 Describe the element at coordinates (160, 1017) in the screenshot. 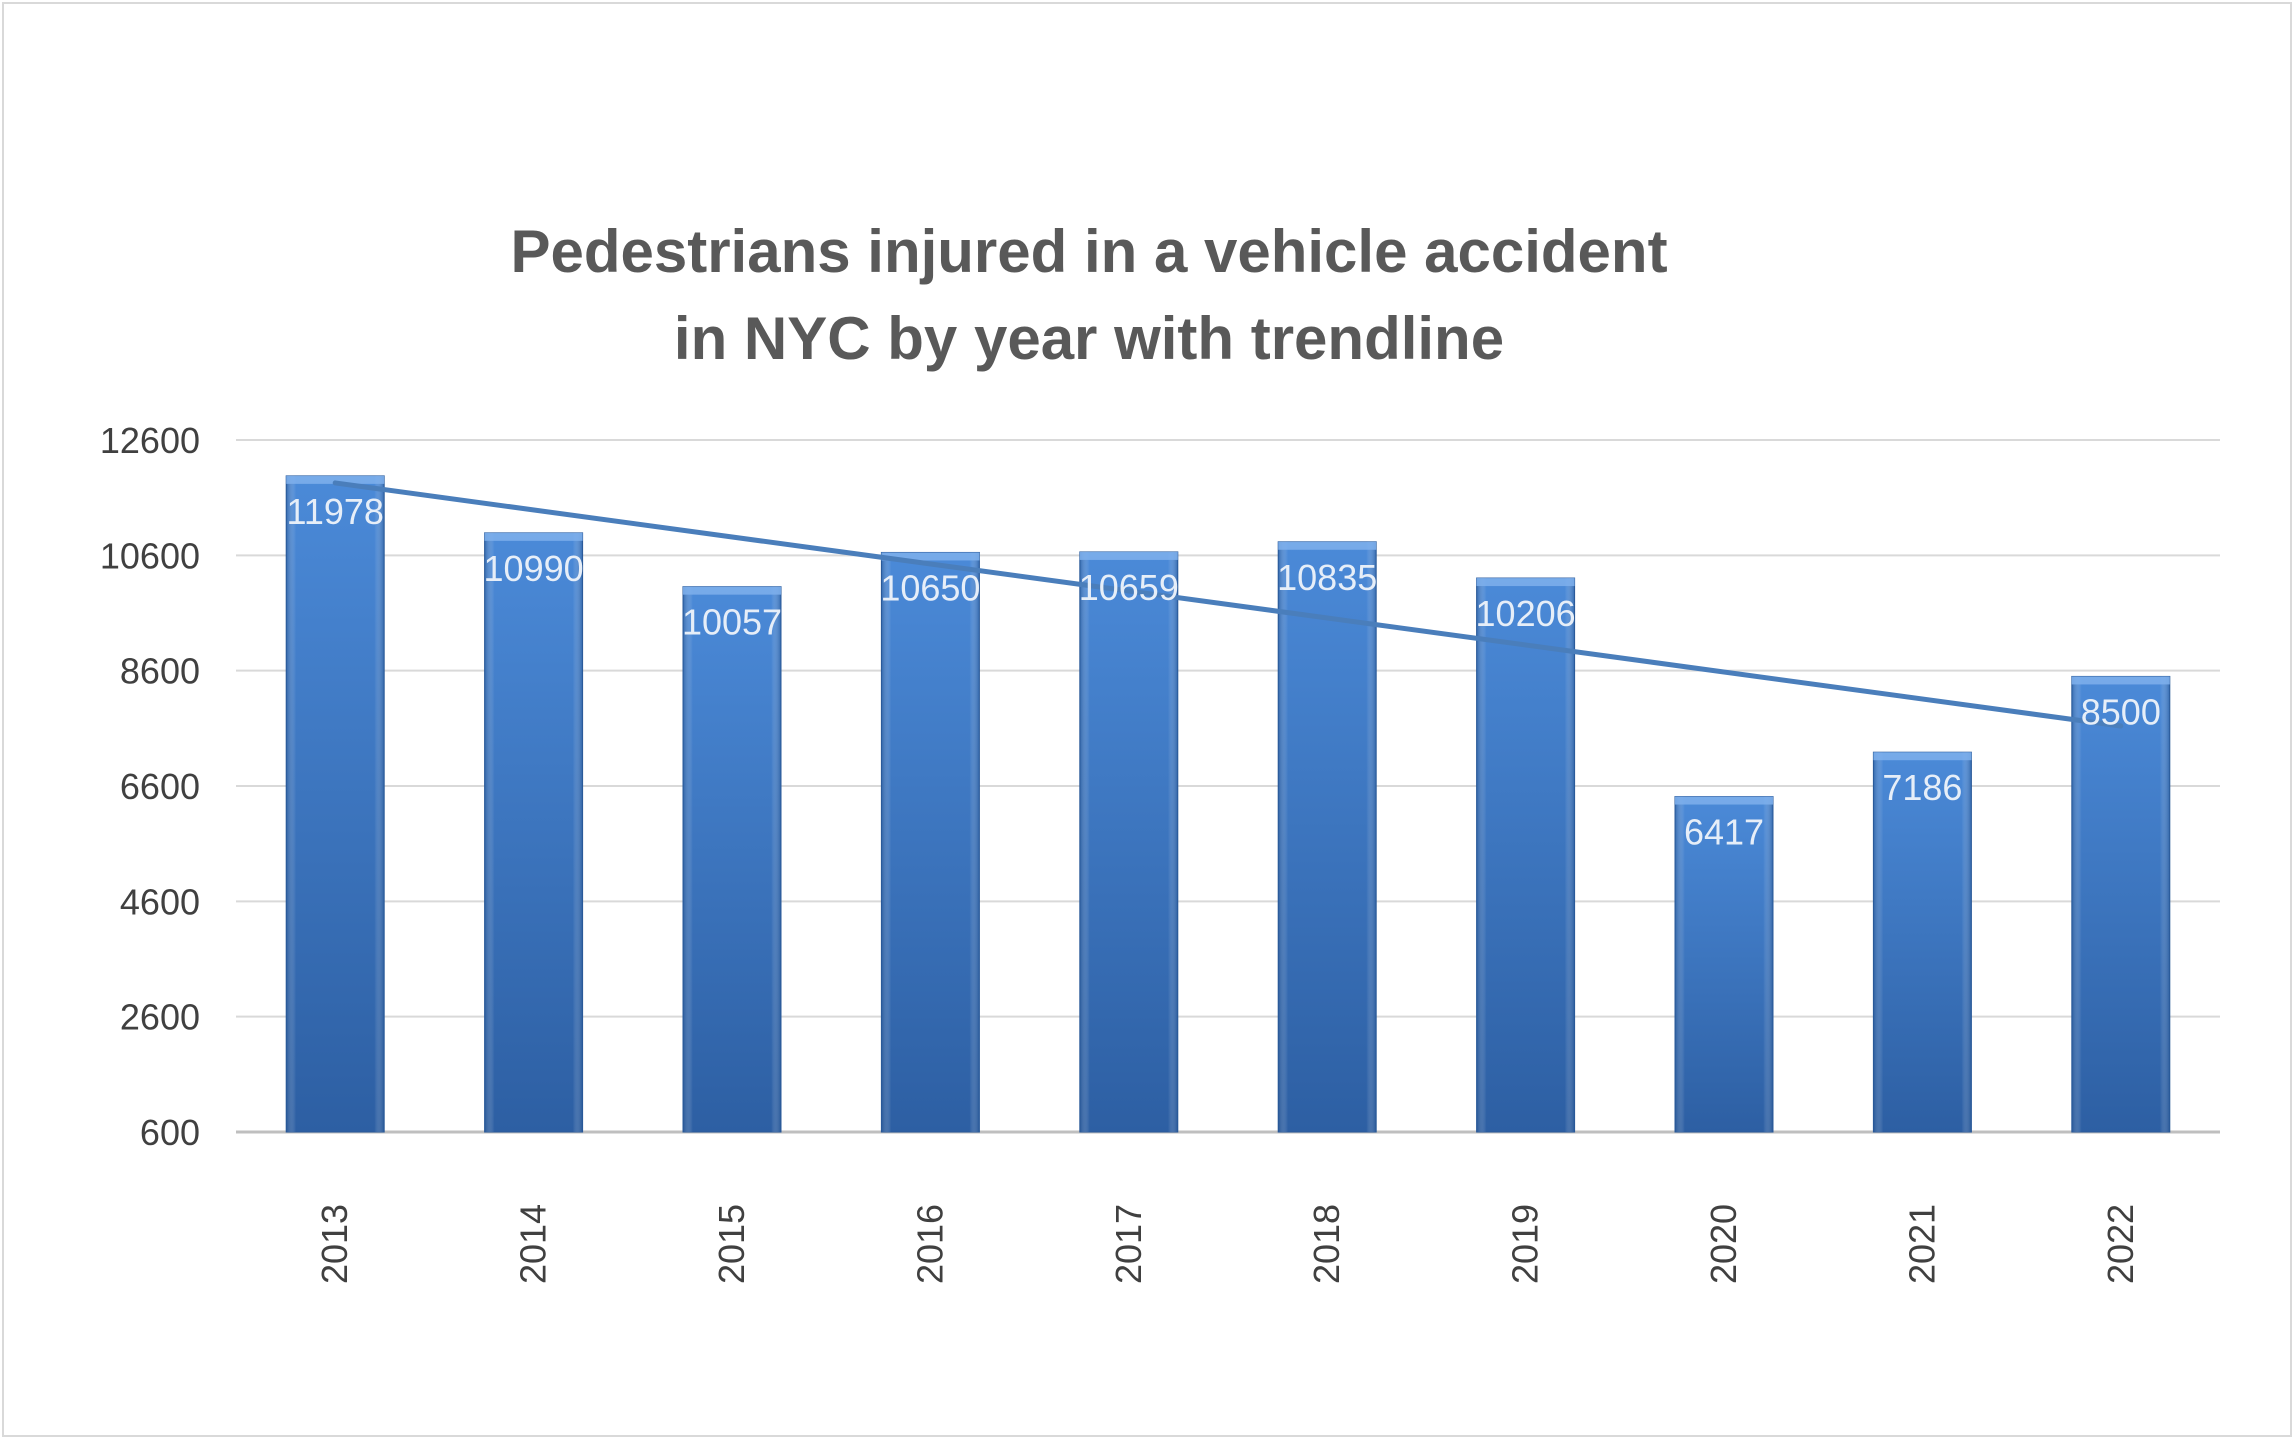

I see `y-tick-label: 2600` at that location.